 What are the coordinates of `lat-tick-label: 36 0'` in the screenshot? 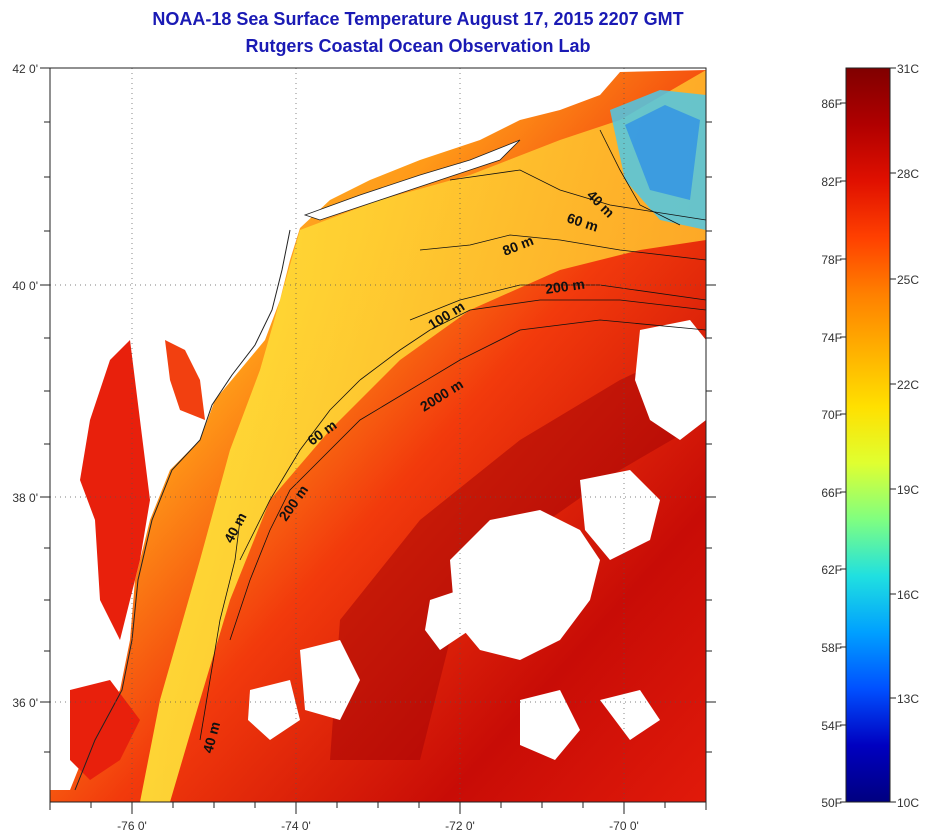 It's located at (25, 703).